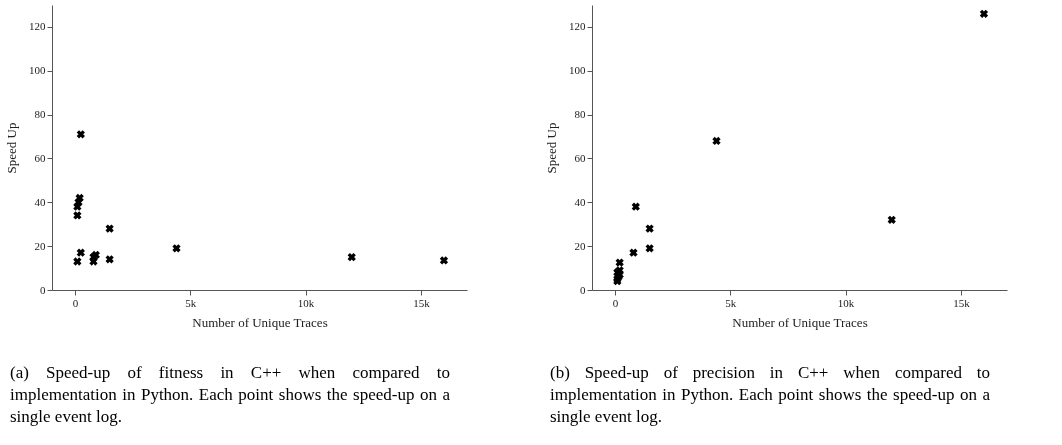 The width and height of the screenshot is (1062, 445). What do you see at coordinates (770, 395) in the screenshot?
I see `text: (b) Speed-up of precision in C++ when compared to implementation in Python. Each point shows the speed-up on a single event log.` at bounding box center [770, 395].